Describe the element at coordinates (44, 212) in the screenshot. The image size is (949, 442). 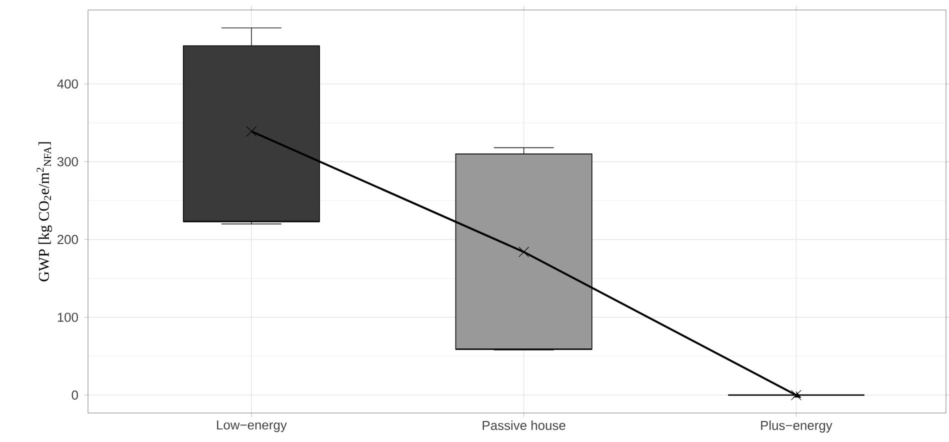
I see `y-axis-title: GWP [kg CO$_{2}$e/m$^{2}$$_{NFA}$]` at that location.